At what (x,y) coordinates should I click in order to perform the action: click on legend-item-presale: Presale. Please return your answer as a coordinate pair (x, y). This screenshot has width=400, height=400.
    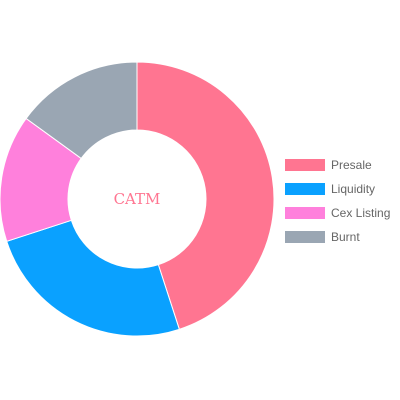
    Looking at the image, I should click on (328, 165).